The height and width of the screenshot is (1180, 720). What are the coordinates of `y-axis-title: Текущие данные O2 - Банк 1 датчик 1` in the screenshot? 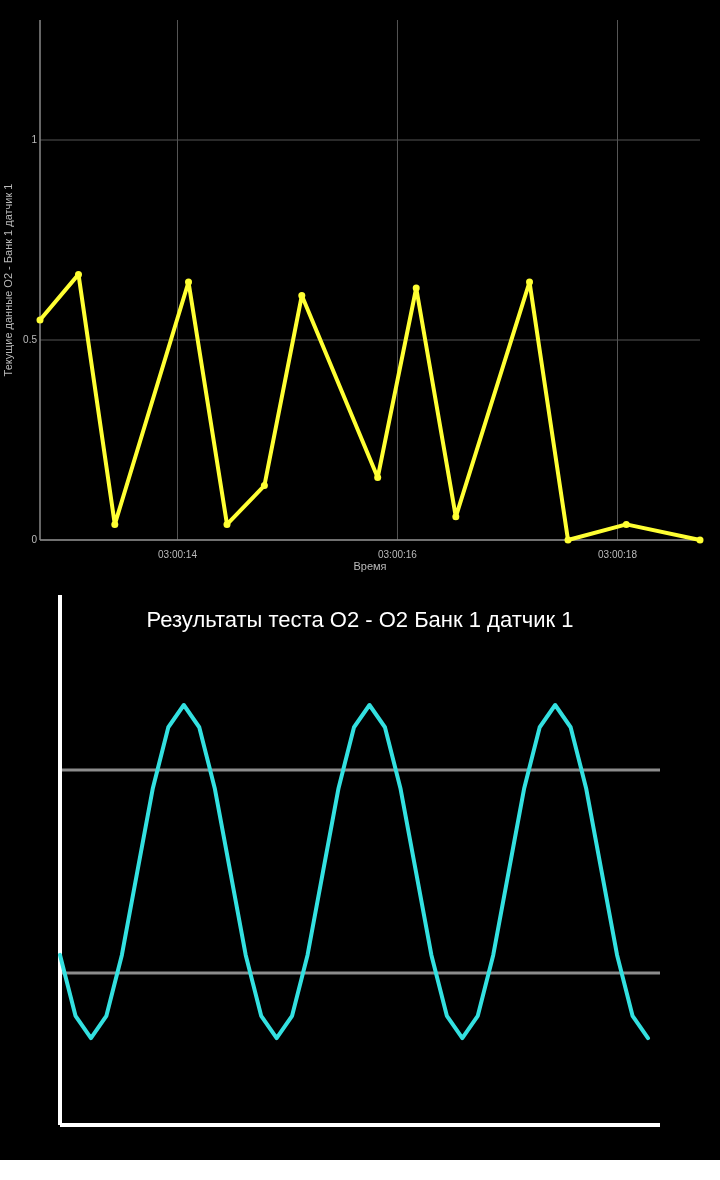 It's located at (8, 280).